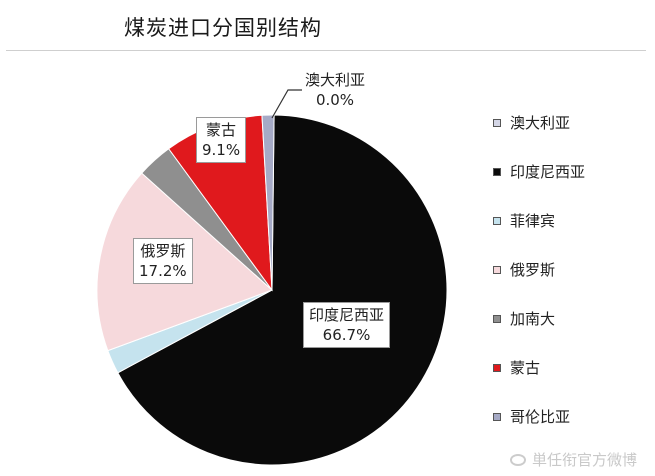 This screenshot has height=476, width=655. I want to click on legend-label: 印度尼西亚, so click(548, 172).